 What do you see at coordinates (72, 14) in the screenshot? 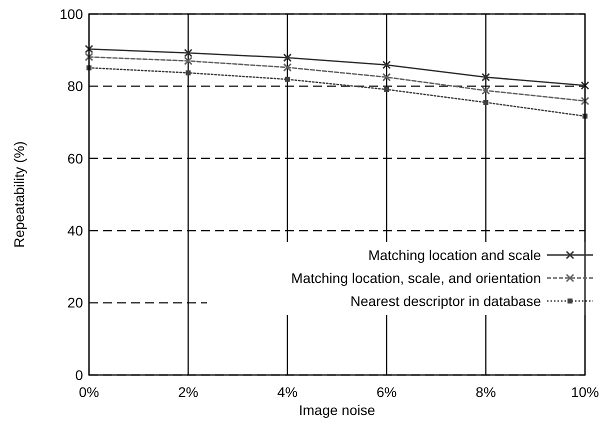
I see `y-tick-label: 100` at bounding box center [72, 14].